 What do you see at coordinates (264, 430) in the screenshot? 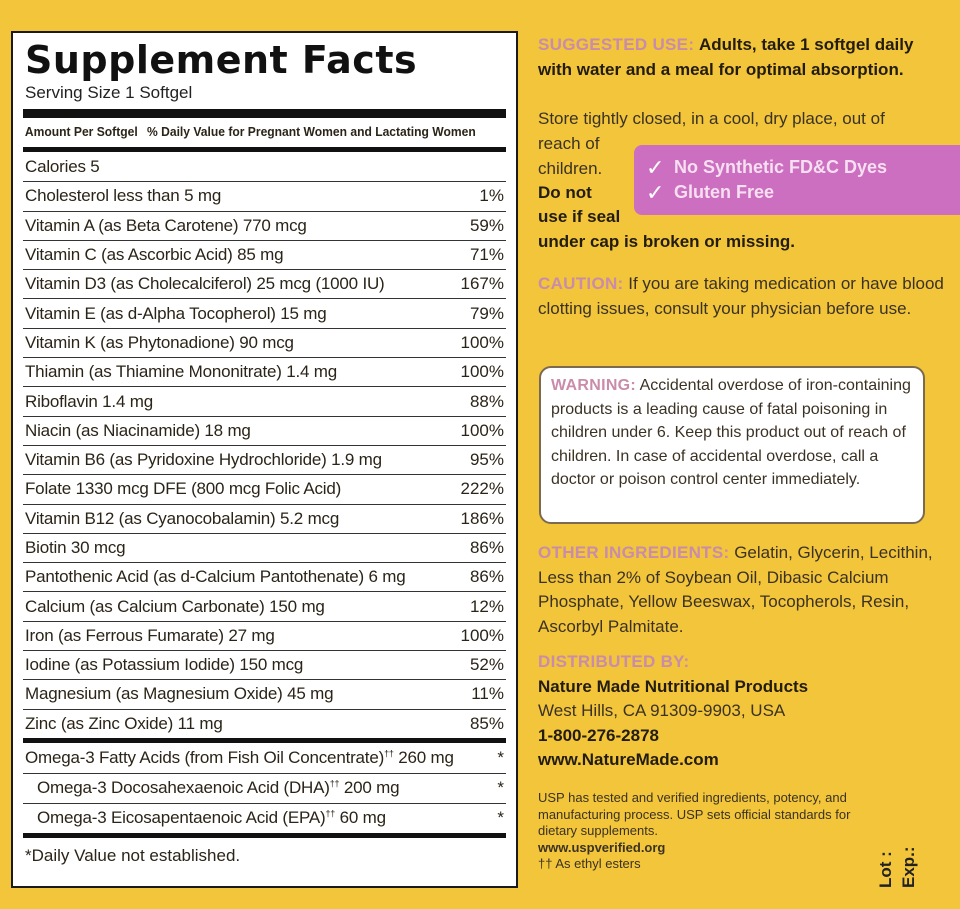
I see `nutrient-row: Niacin (as Niacinamide) 18 mg 100%` at bounding box center [264, 430].